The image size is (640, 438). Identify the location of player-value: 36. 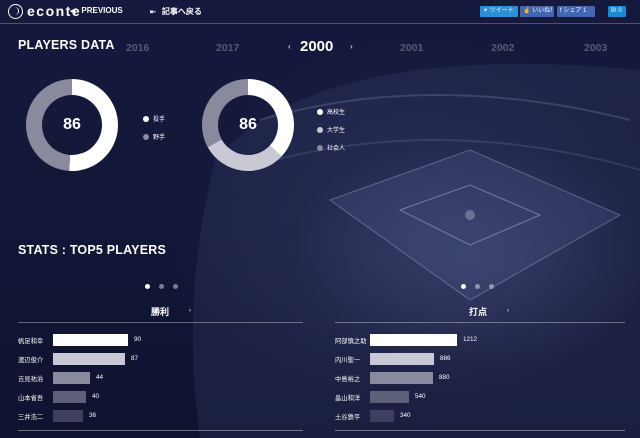
(93, 415).